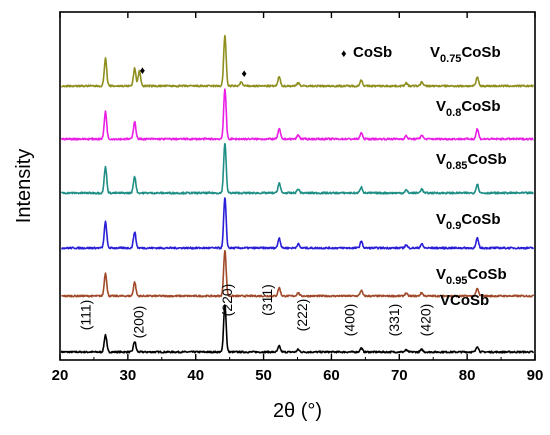  Describe the element at coordinates (60, 375) in the screenshot. I see `x-tick-label-20: 20` at that location.